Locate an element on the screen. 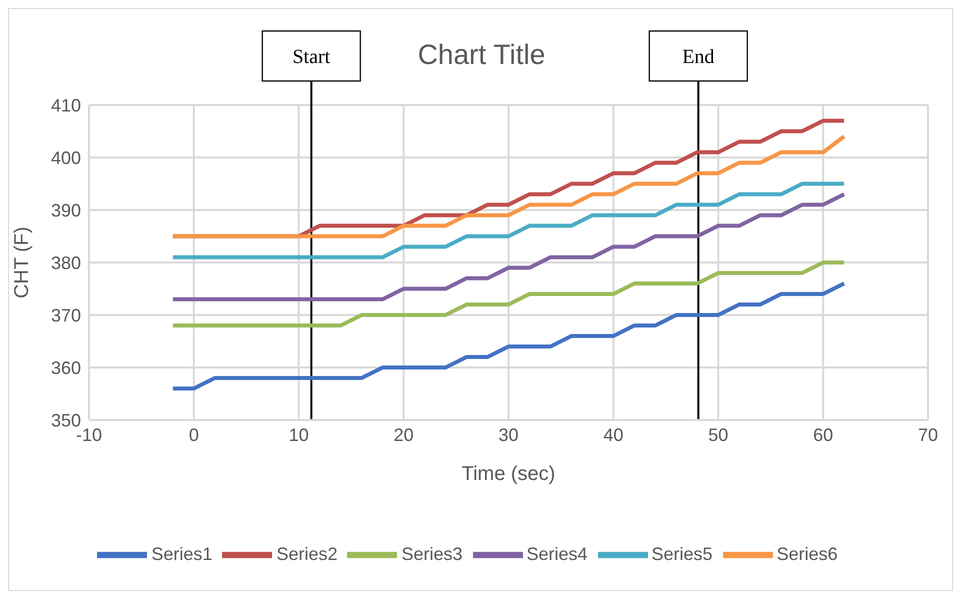 The image size is (961, 599). y-tick-label: 390 is located at coordinates (65, 210).